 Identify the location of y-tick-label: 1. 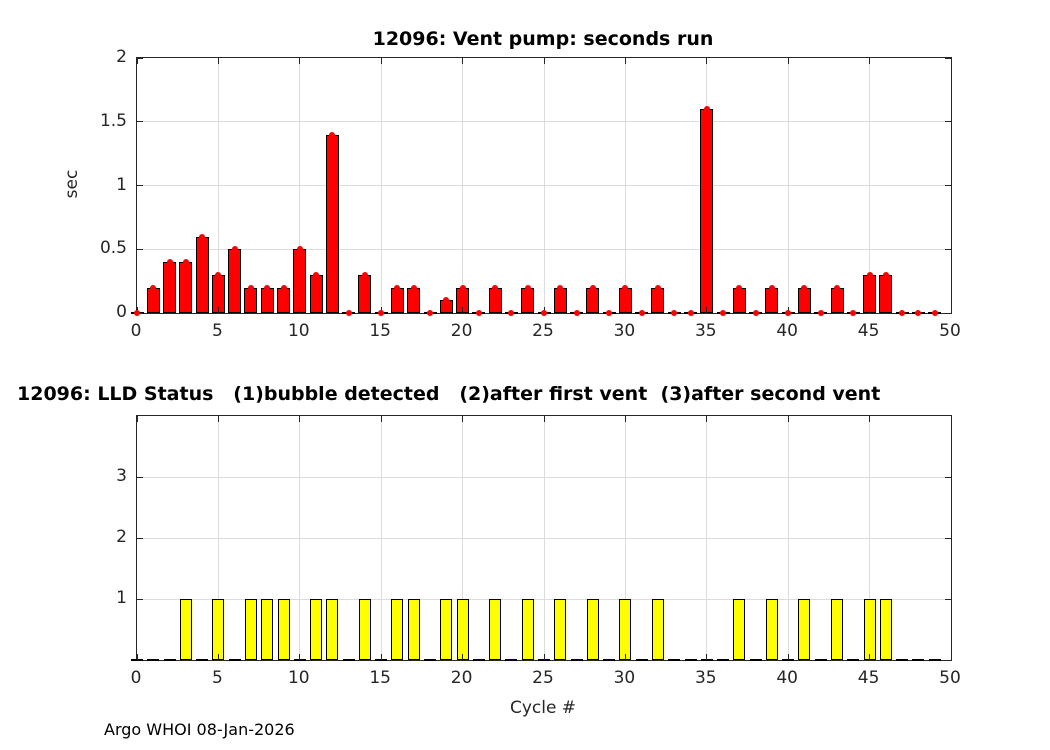
(121, 184).